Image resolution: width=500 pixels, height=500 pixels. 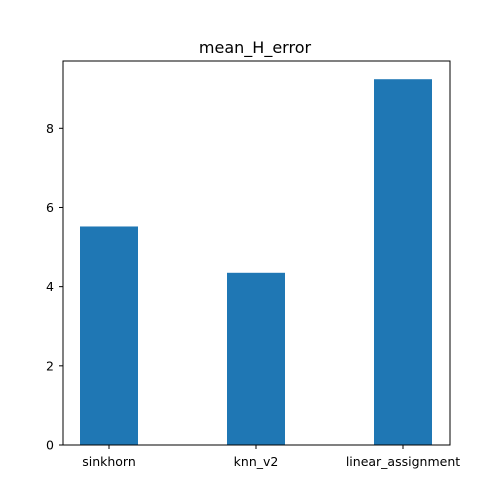 I want to click on bar-linear_assignment, so click(x=403, y=262).